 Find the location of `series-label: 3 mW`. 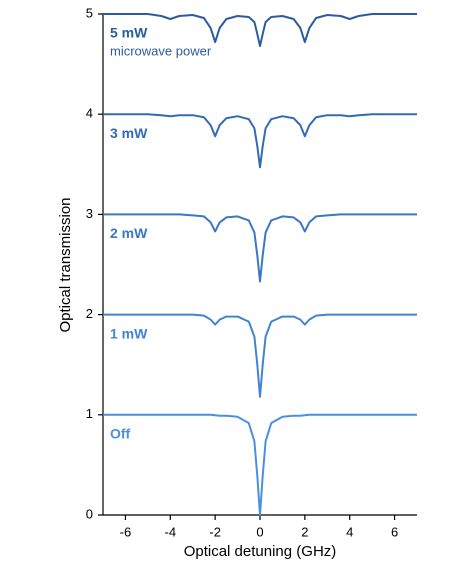

series-label: 3 mW is located at coordinates (129, 133).